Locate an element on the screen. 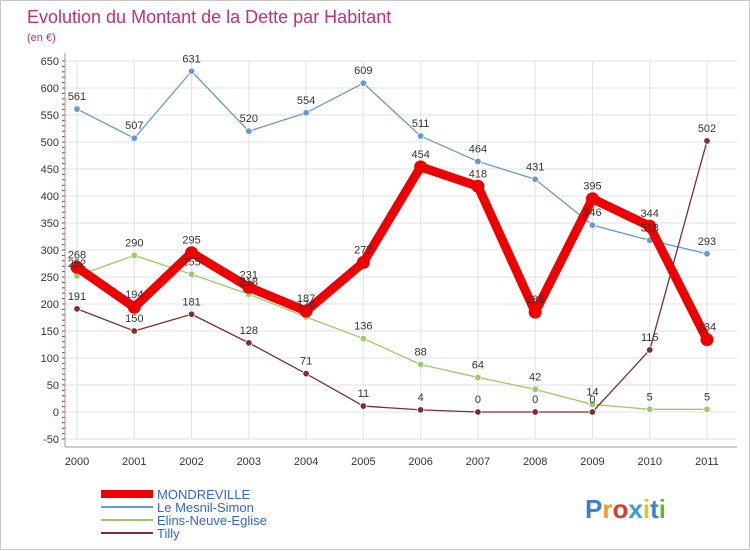  data-label: 290 is located at coordinates (134, 243).